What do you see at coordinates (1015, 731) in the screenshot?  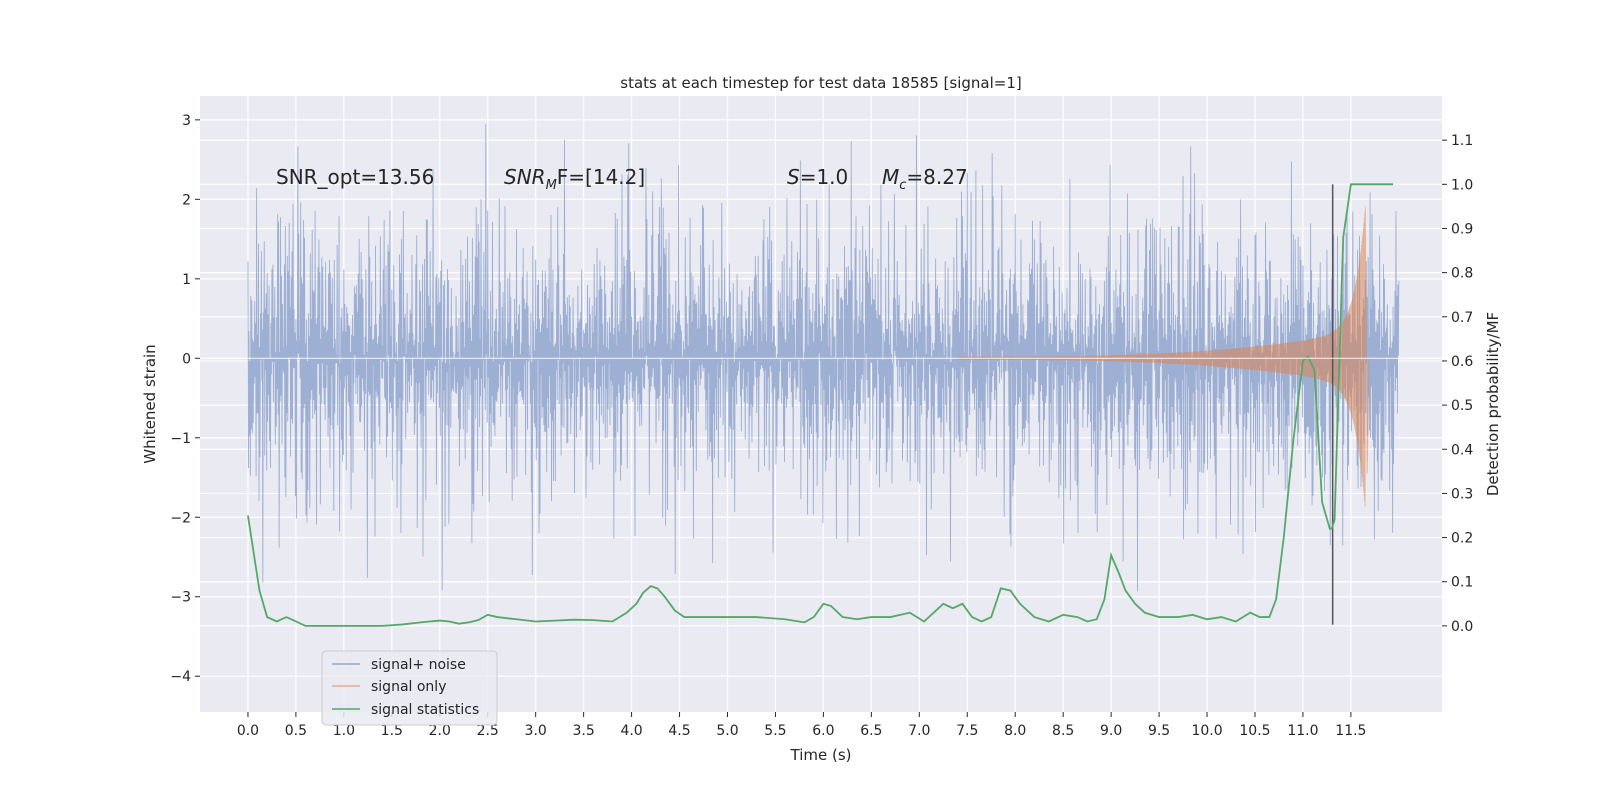 I see `x-tick-label: 8.0` at bounding box center [1015, 731].